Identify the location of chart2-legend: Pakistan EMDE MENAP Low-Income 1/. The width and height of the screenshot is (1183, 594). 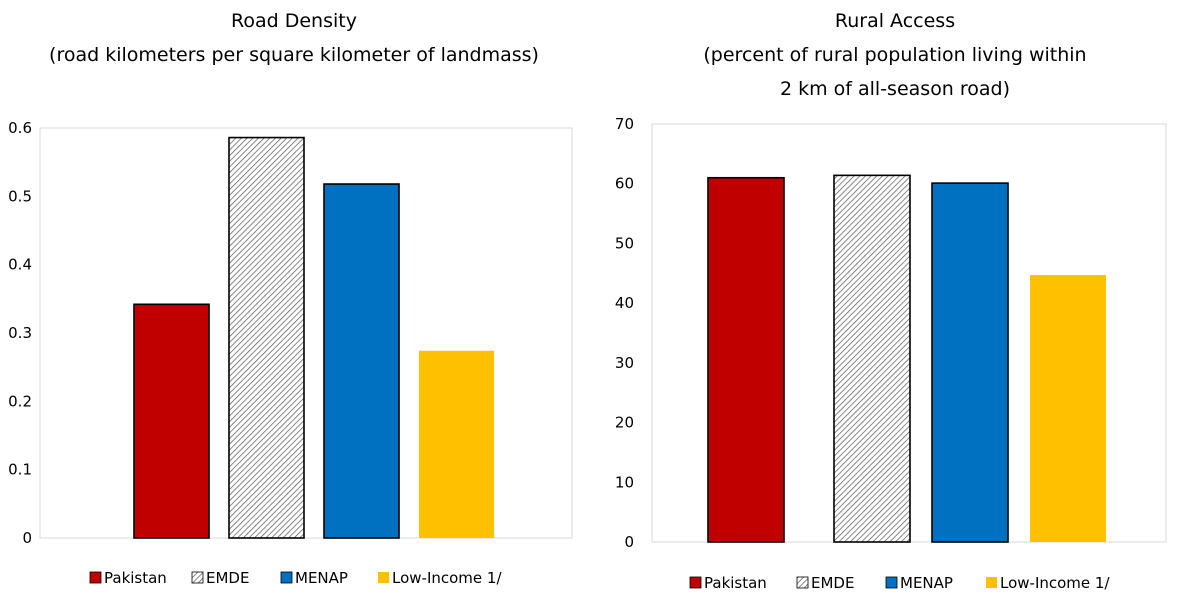
(899, 583).